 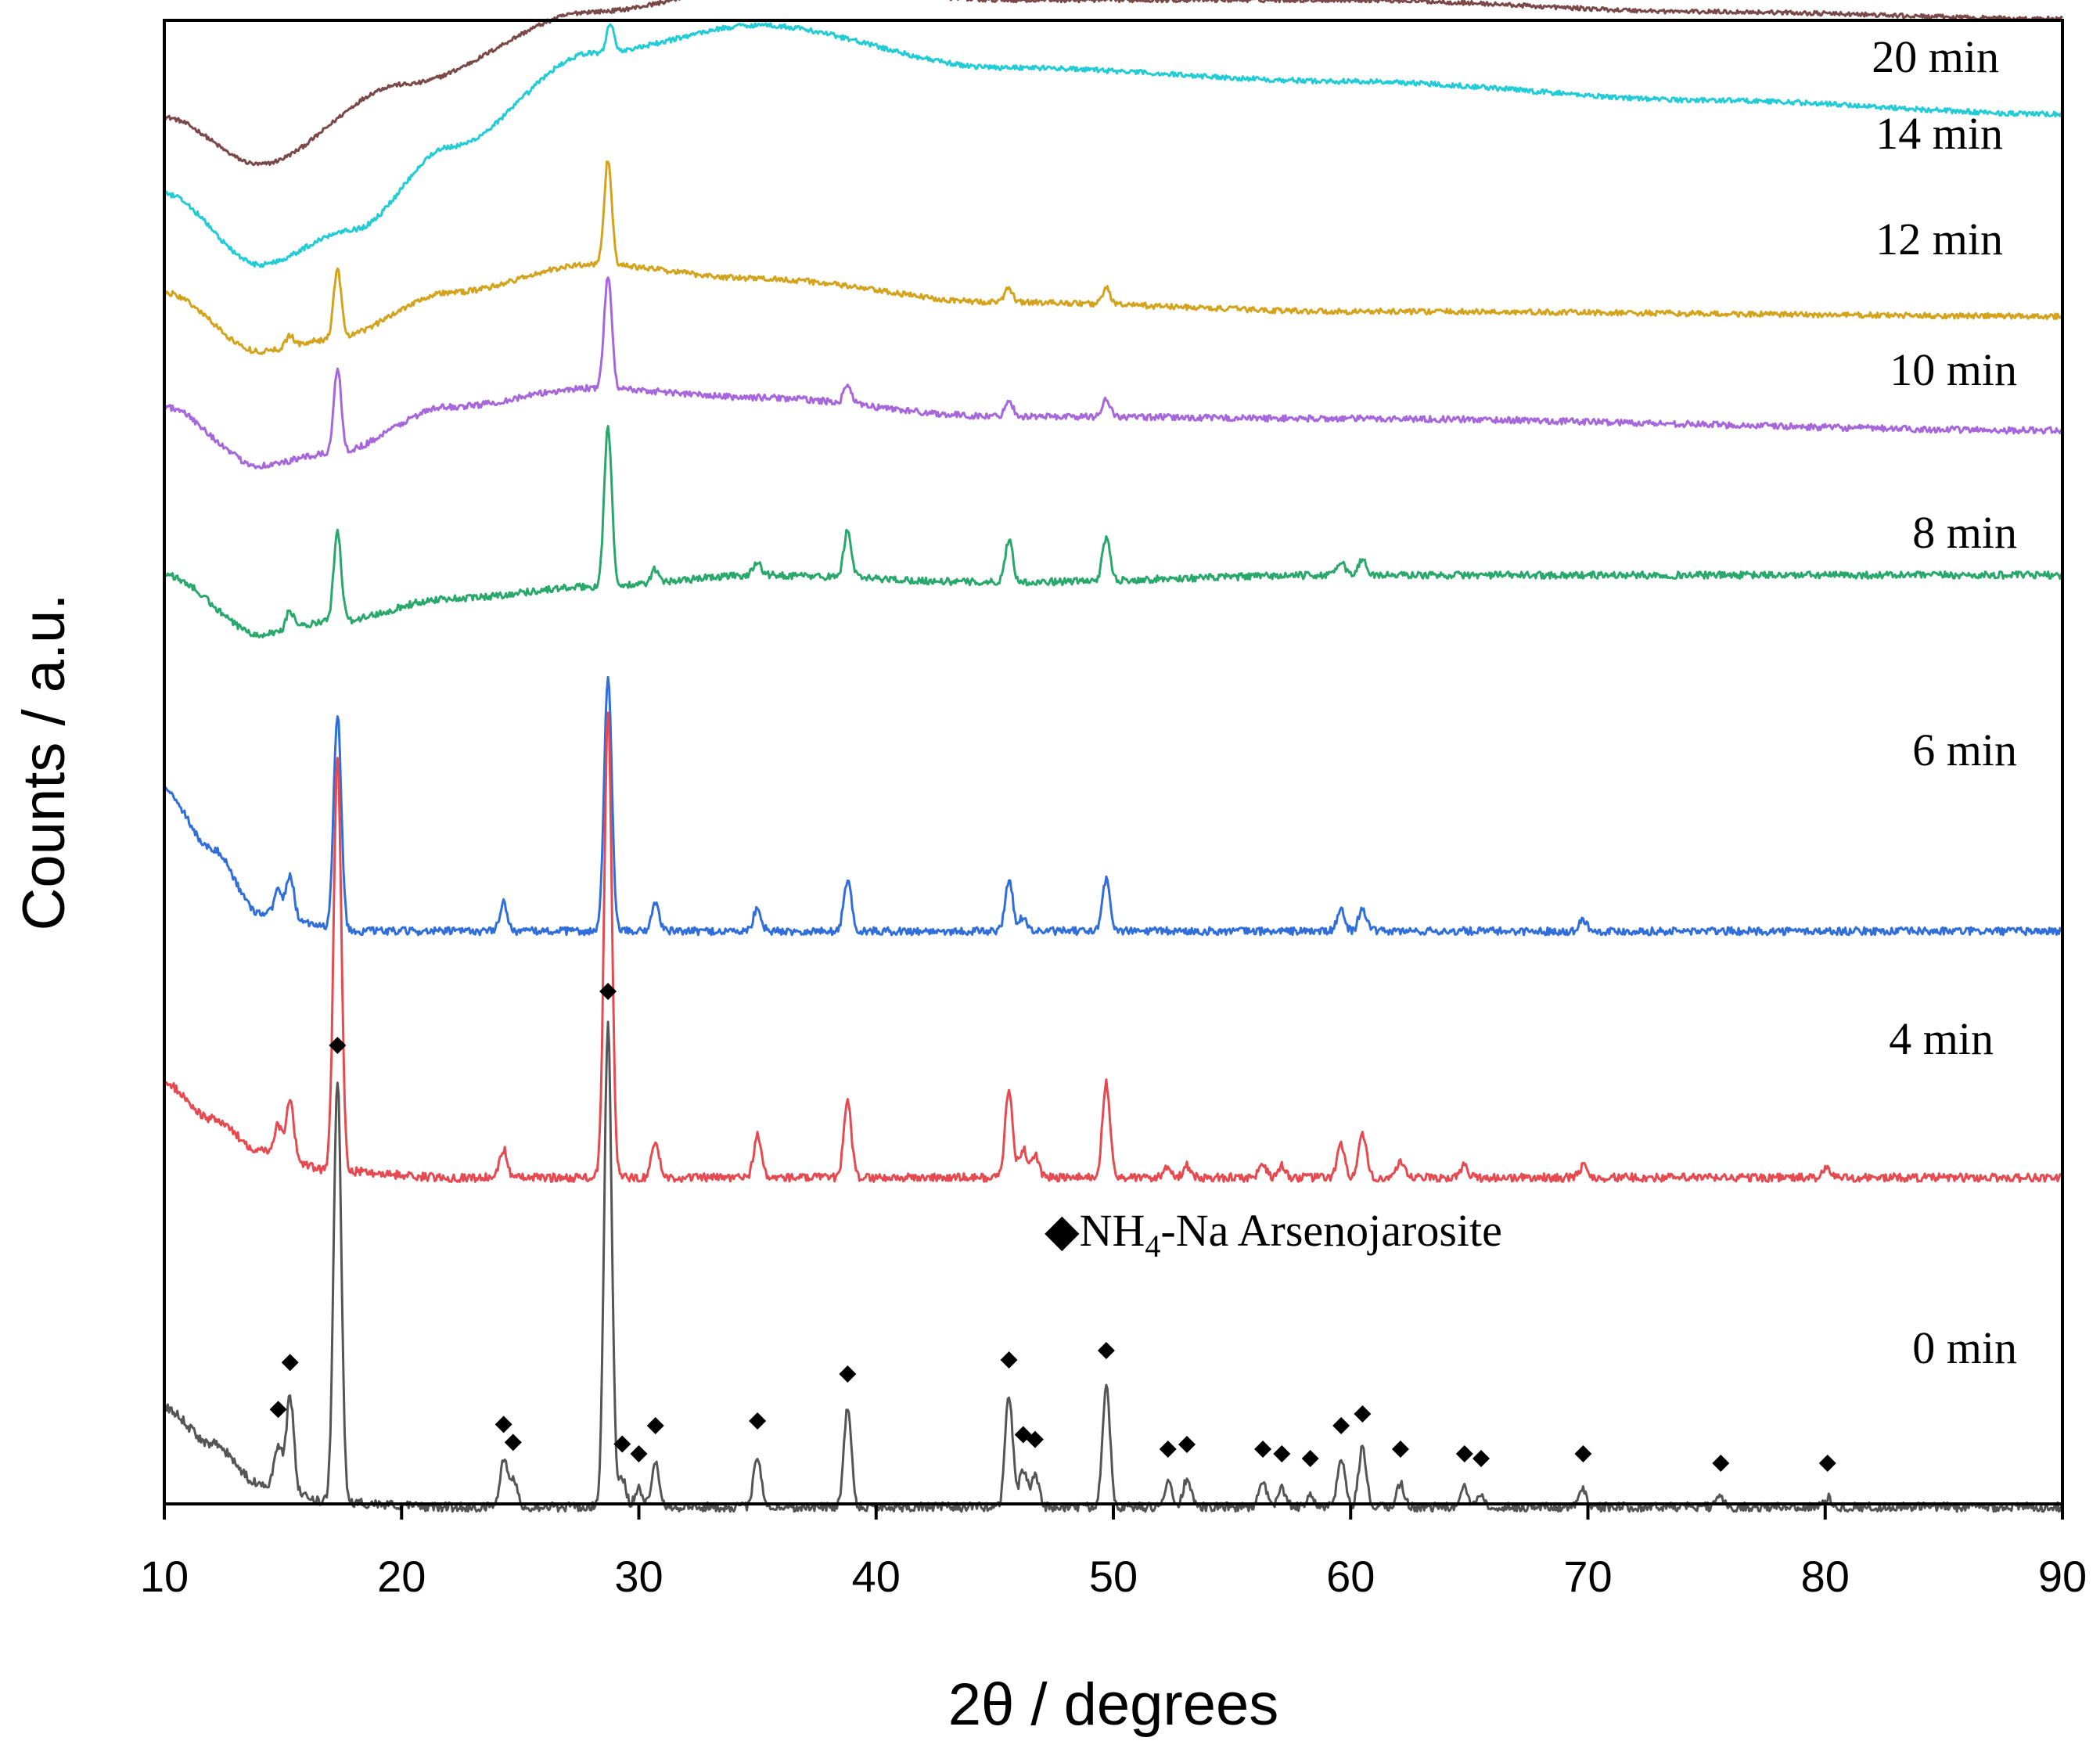 What do you see at coordinates (1587, 1576) in the screenshot?
I see `x-tick-label: 70` at bounding box center [1587, 1576].